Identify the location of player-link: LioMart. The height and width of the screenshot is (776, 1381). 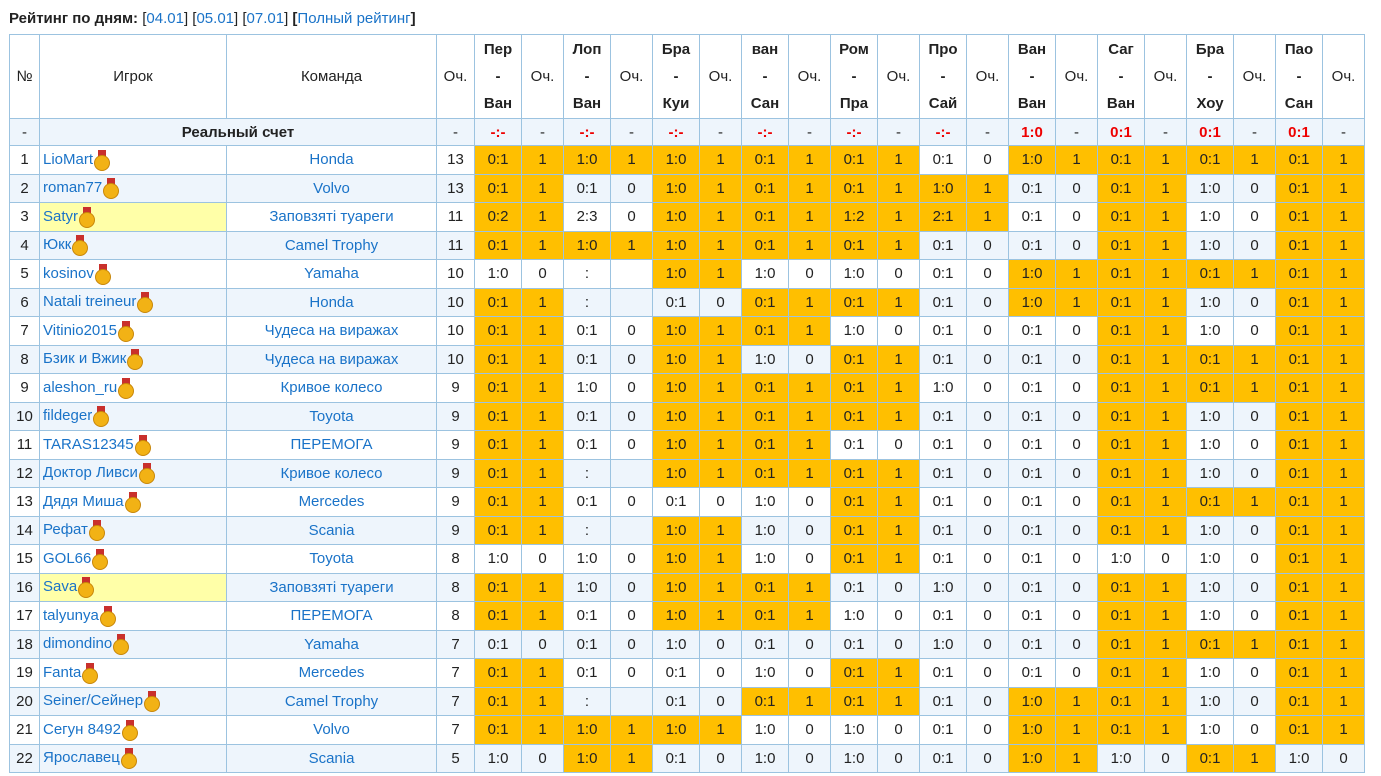
(68, 159).